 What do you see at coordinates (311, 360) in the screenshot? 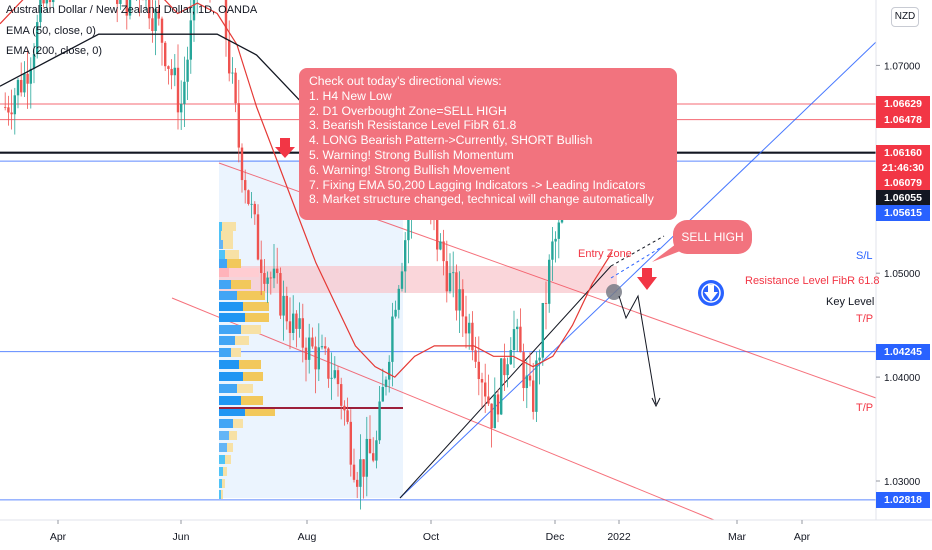
I see `volume-profile` at bounding box center [311, 360].